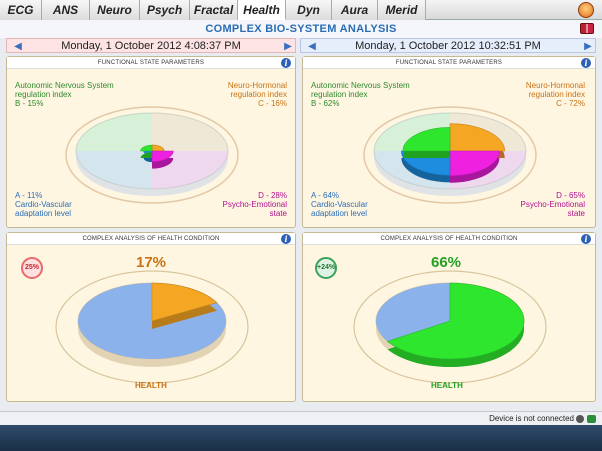 The height and width of the screenshot is (451, 602). What do you see at coordinates (339, 204) in the screenshot?
I see `a-label: A - 64% Cardio-Vascular adaptation level` at bounding box center [339, 204].